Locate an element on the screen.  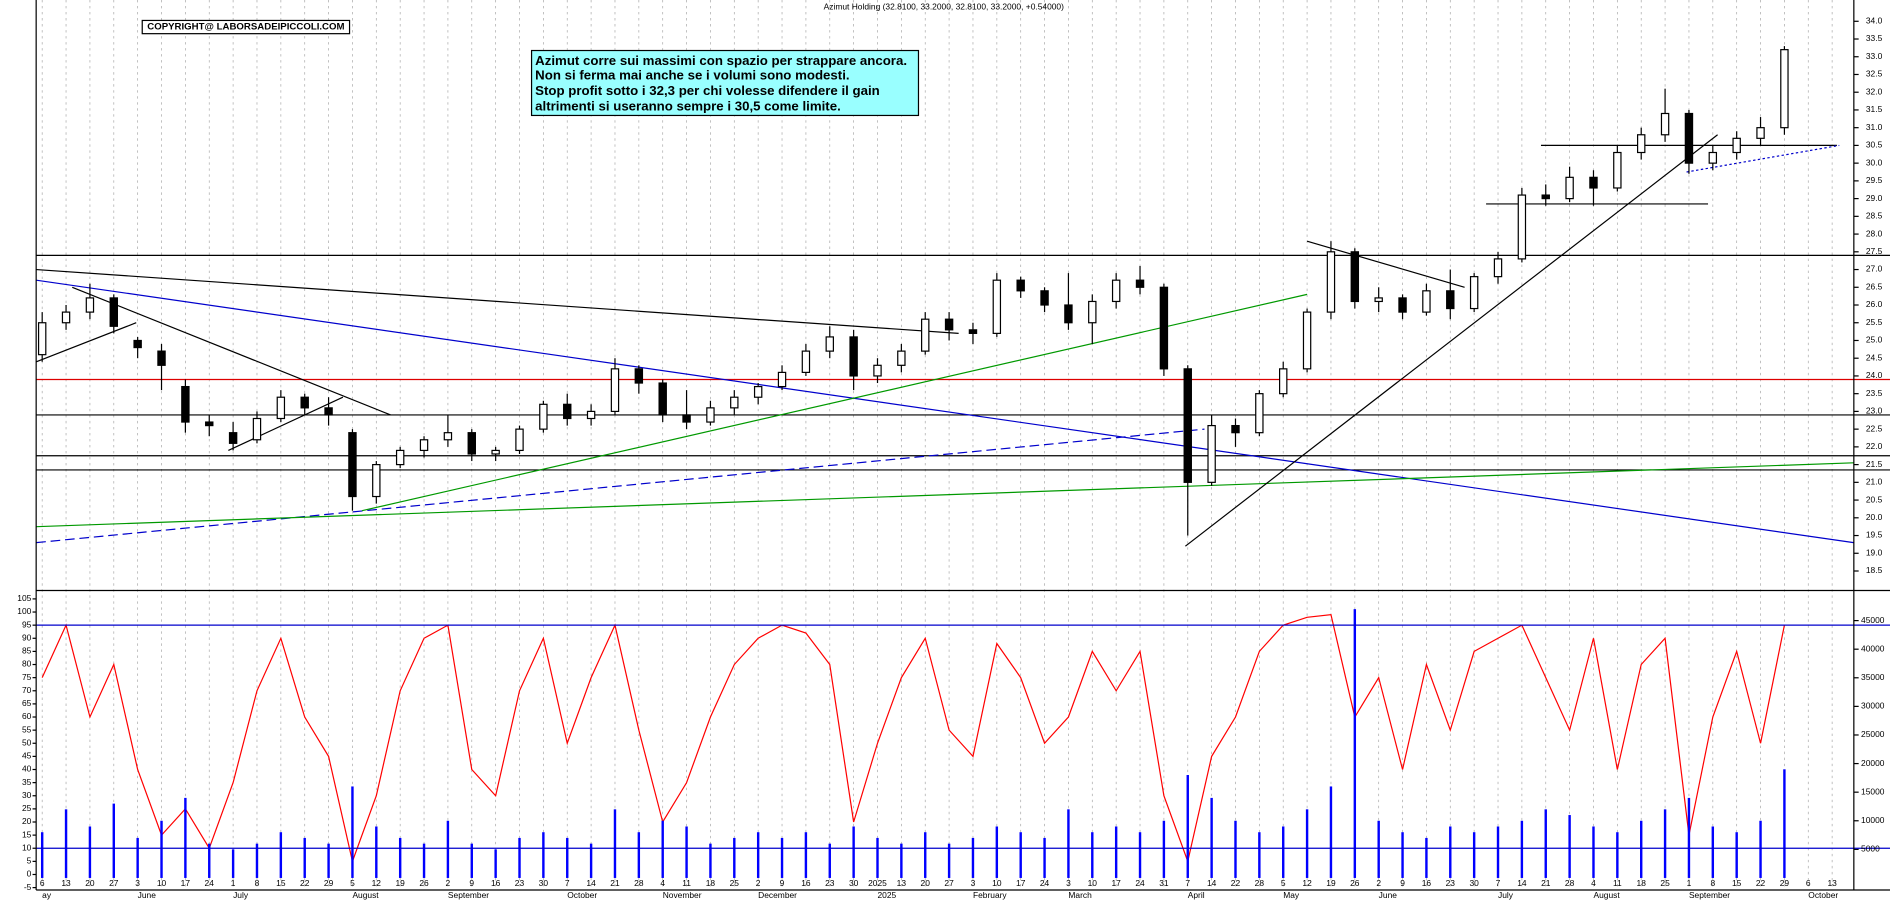
month-label: August is located at coordinates (365, 895).